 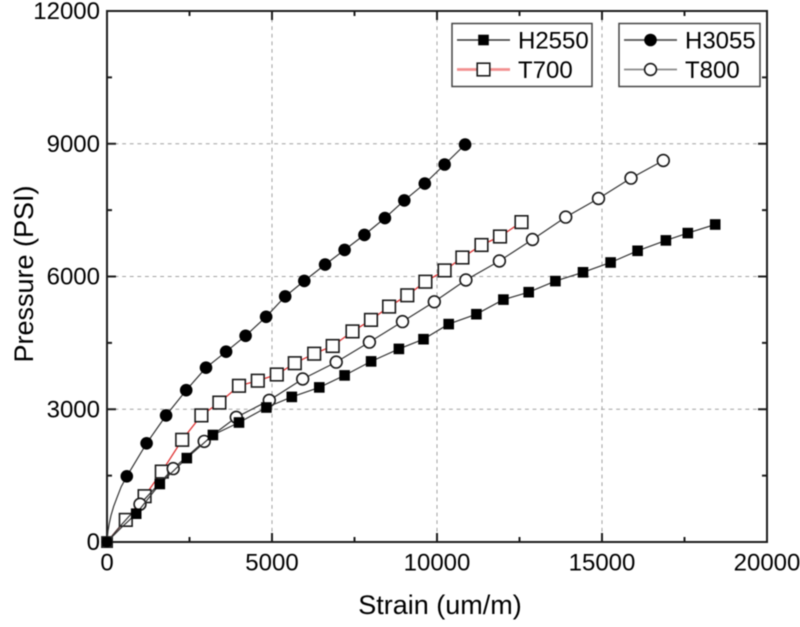 I want to click on svg-text: 20000, so click(x=767, y=563).